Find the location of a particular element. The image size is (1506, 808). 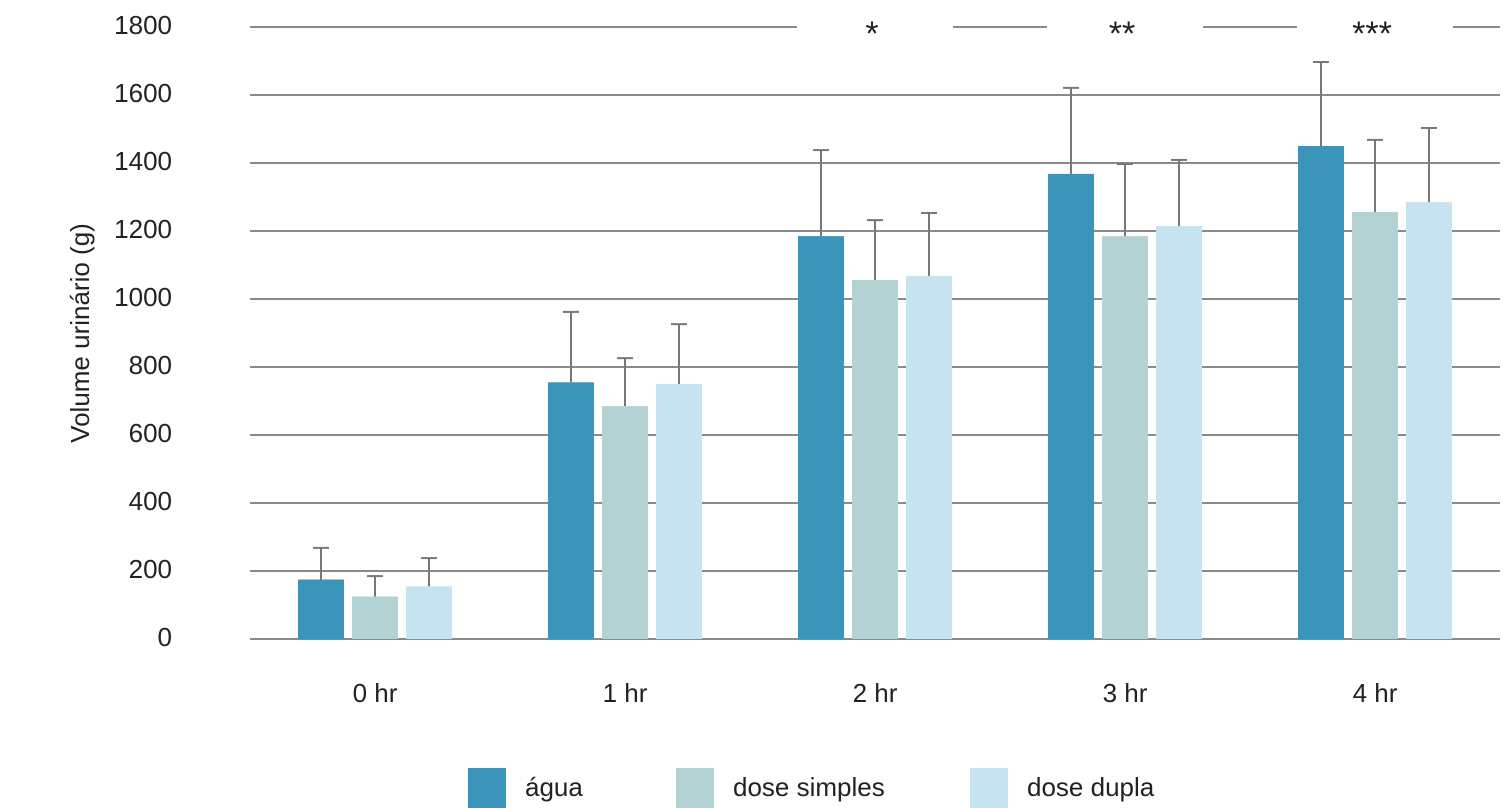

y-tick-label: 200 is located at coordinates (150, 569).